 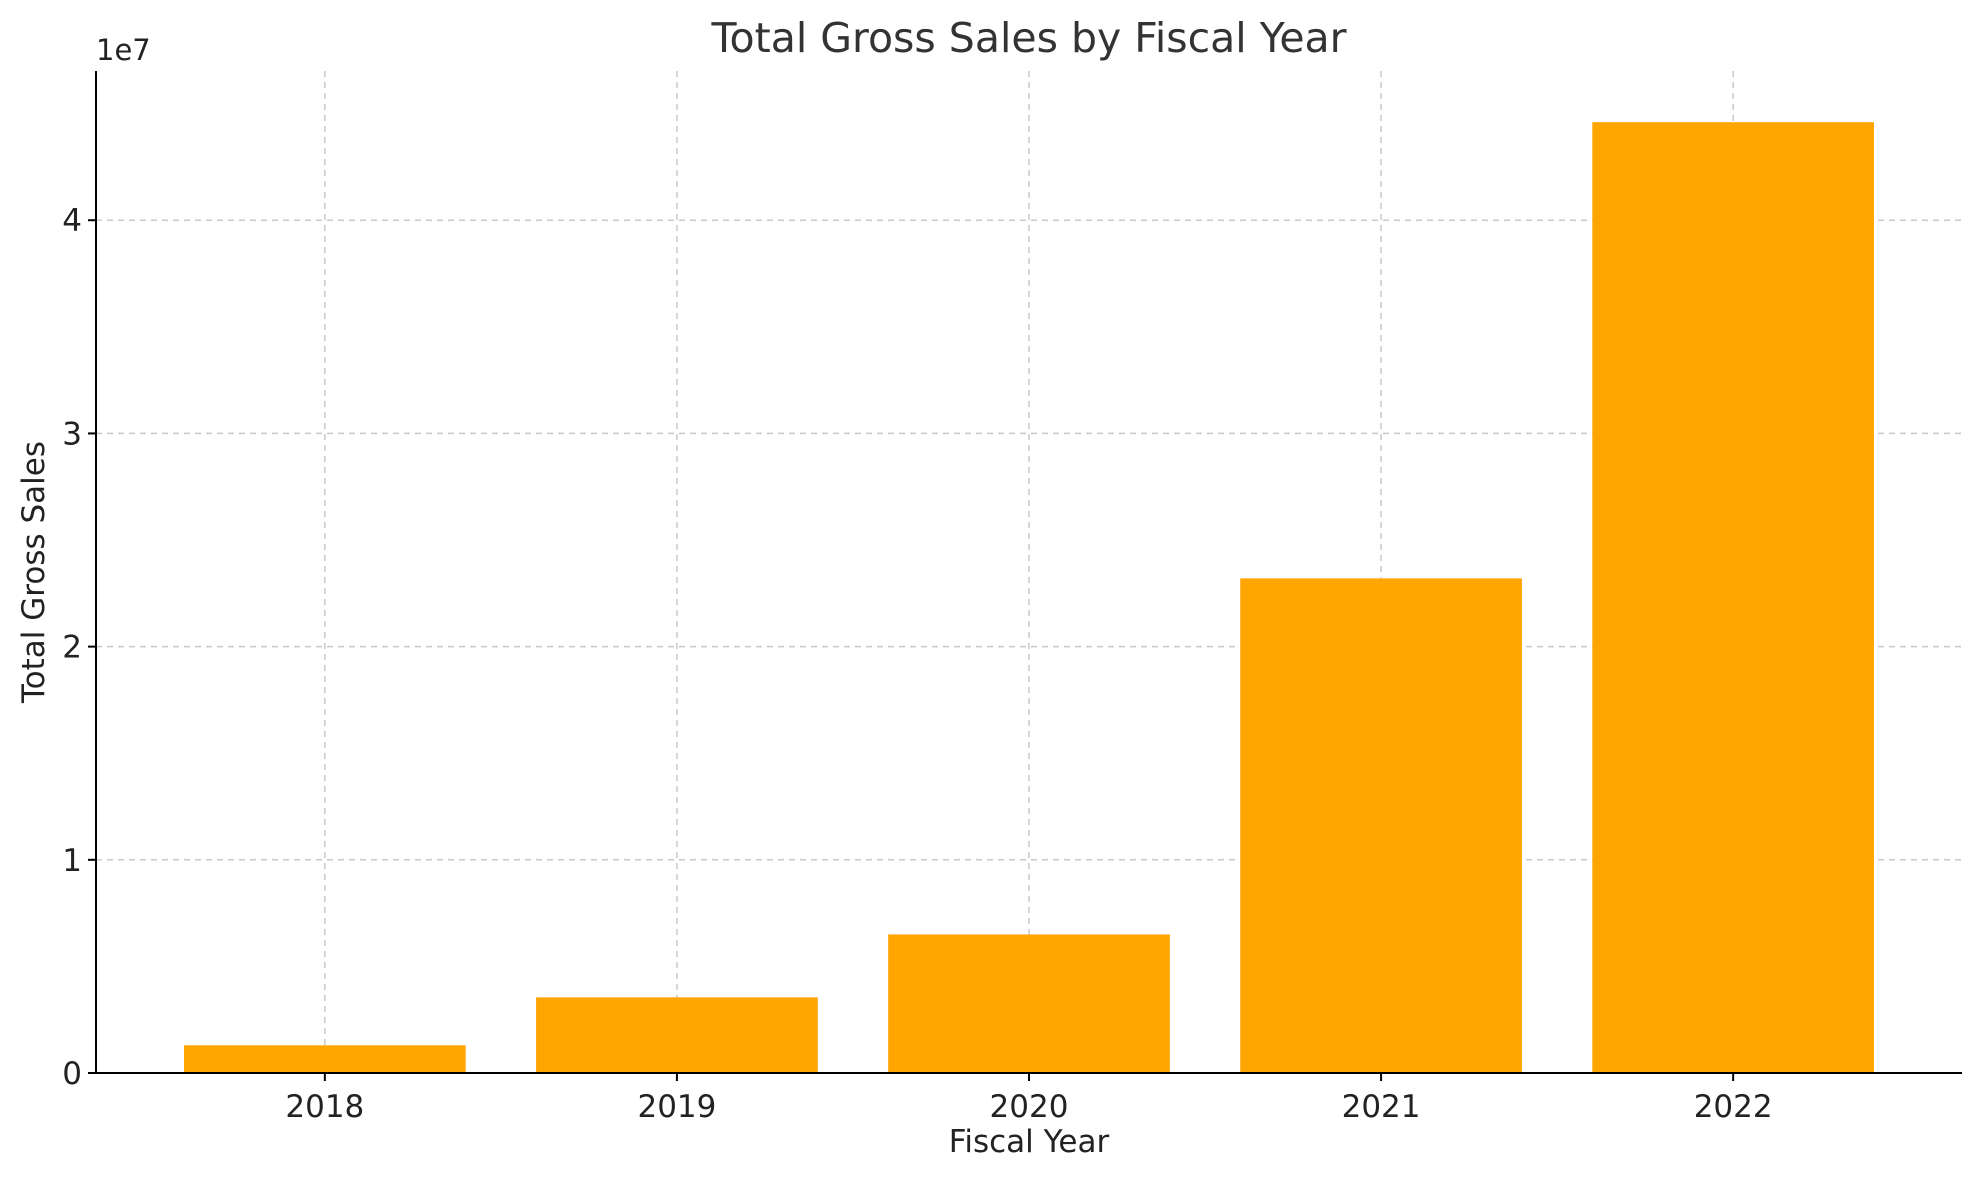 I want to click on y-axis-title: Total Gross Sales, so click(x=34, y=572).